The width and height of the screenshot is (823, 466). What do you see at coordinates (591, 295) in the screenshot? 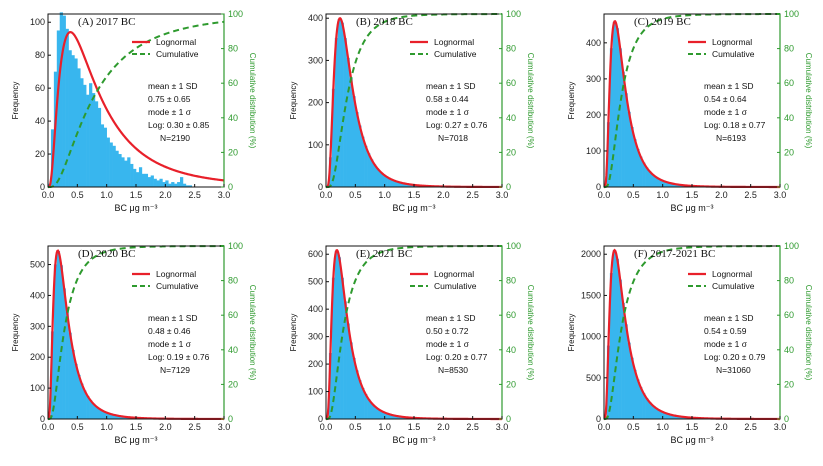
I see `y-tick-label: 1500` at bounding box center [591, 295].